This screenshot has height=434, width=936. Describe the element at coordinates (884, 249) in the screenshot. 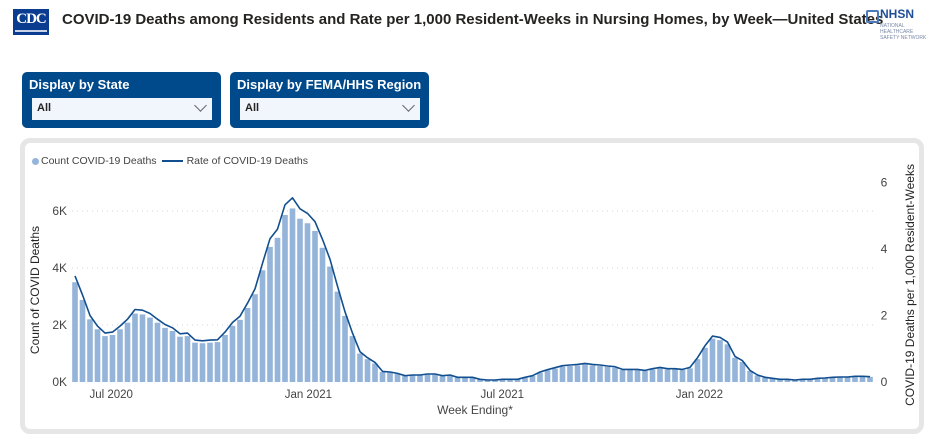

I see `y2-tick-label: 4` at that location.